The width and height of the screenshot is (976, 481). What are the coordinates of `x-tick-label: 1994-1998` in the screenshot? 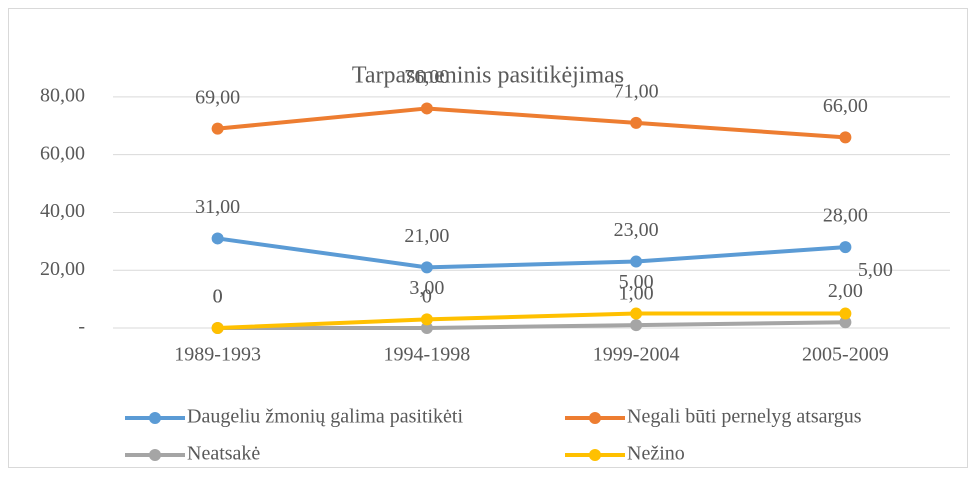 It's located at (427, 355).